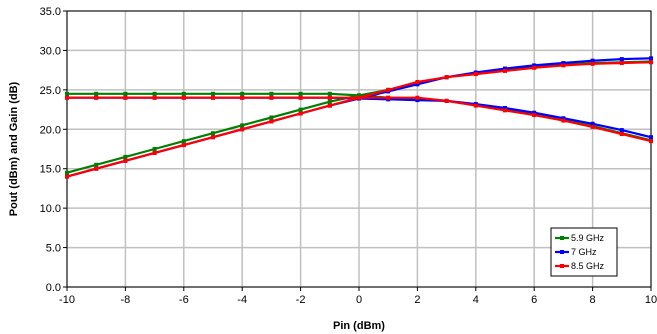 The image size is (657, 334). Describe the element at coordinates (53, 249) in the screenshot. I see `y-tick-label: 5.0` at that location.